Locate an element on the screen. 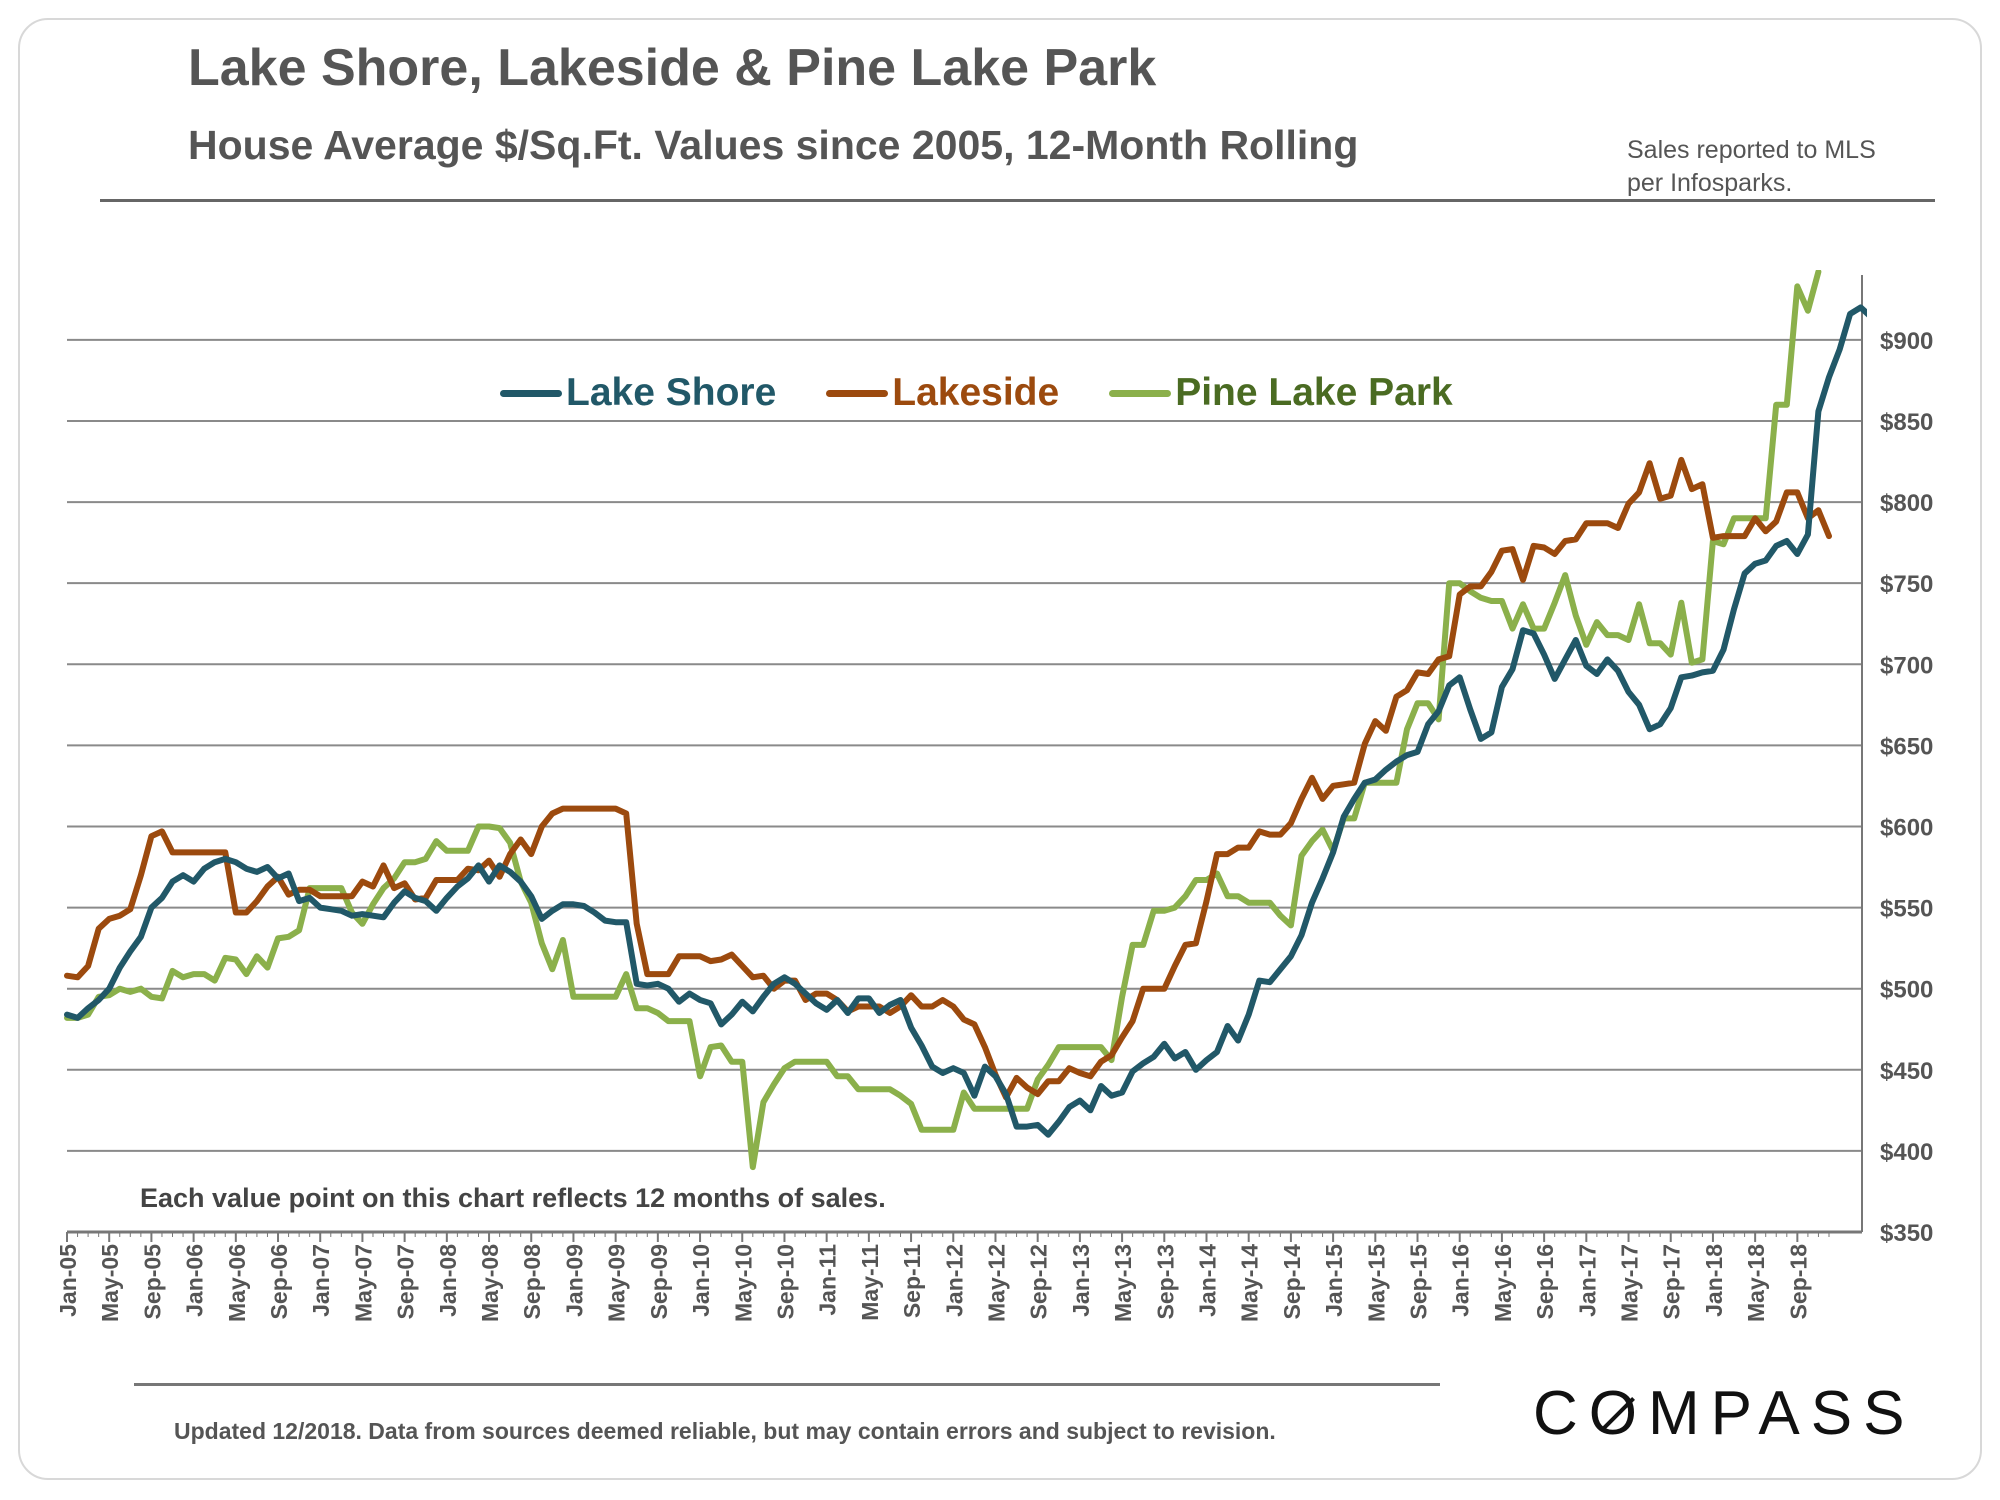 This screenshot has height=1500, width=2000. legend-swatch-lakeside is located at coordinates (857, 393).